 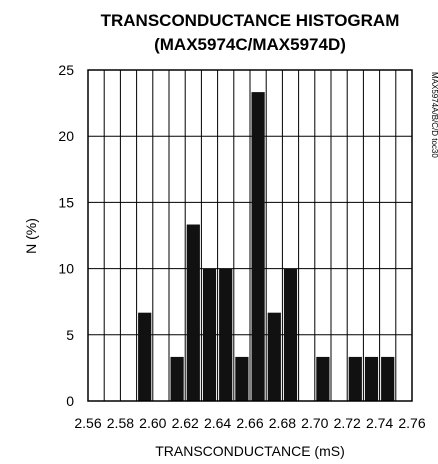 What do you see at coordinates (185, 423) in the screenshot?
I see `x-tick-label: 2.62` at bounding box center [185, 423].